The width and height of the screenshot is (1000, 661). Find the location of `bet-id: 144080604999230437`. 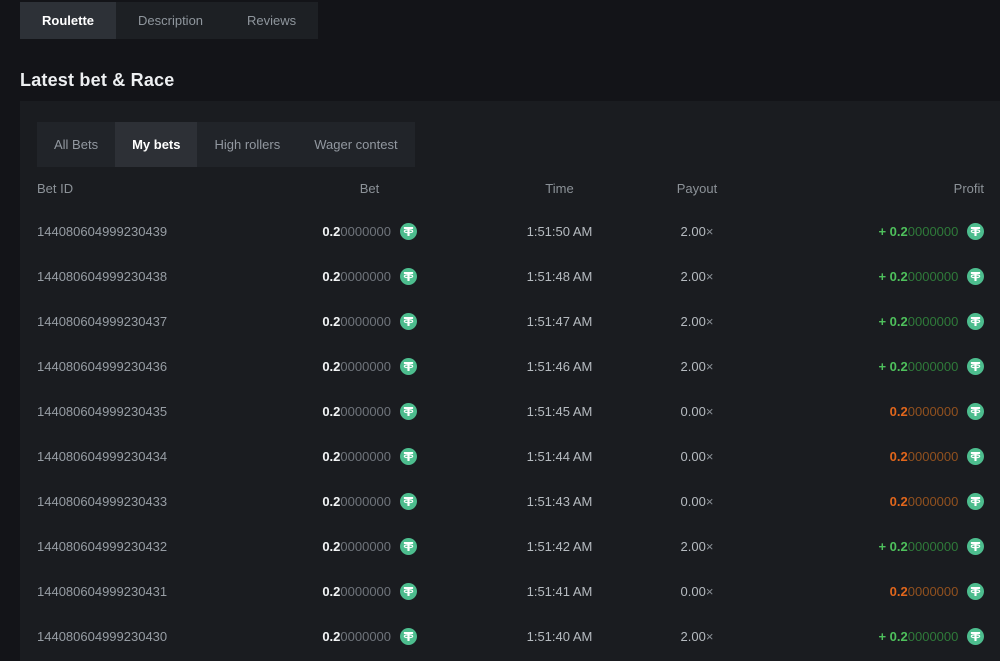

bet-id: 144080604999230437 is located at coordinates (102, 321).